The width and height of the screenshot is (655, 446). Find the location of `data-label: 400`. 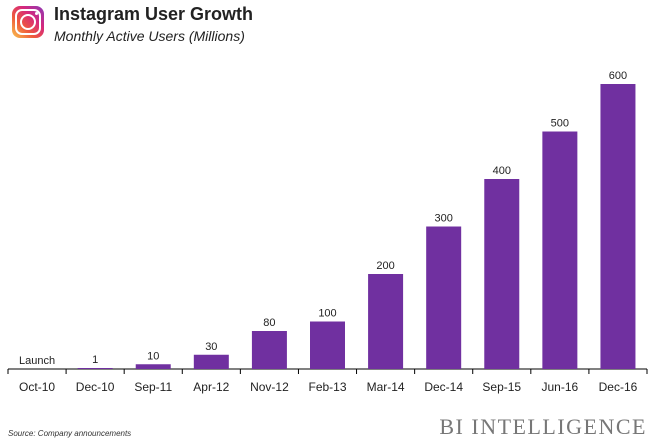

data-label: 400 is located at coordinates (502, 171).